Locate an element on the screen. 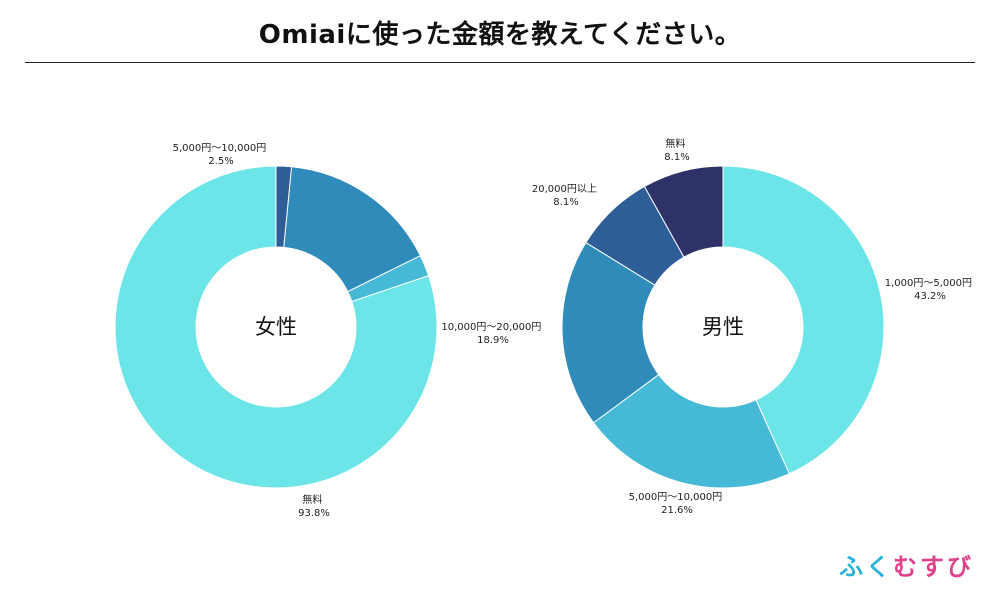  brand-logo: ふくむすび is located at coordinates (906, 564).